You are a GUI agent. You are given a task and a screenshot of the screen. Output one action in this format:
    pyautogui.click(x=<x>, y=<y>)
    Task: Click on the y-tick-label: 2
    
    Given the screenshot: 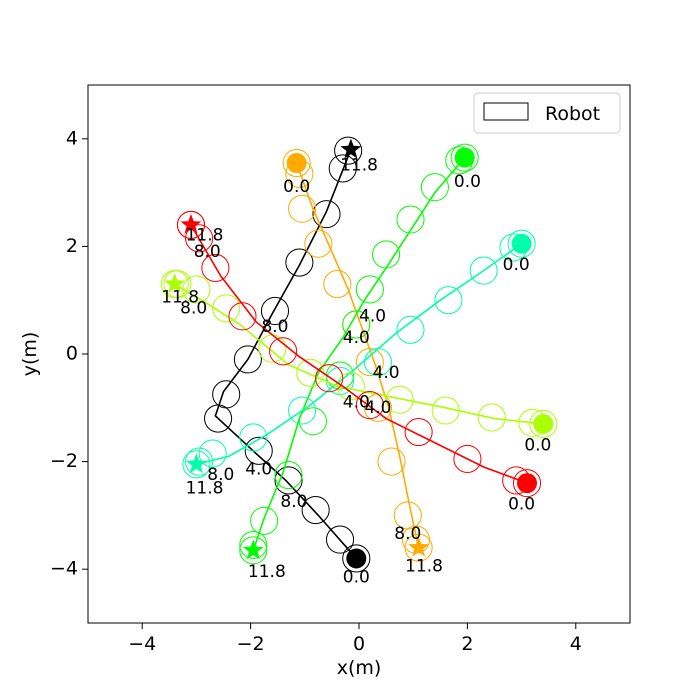 What is the action you would take?
    pyautogui.click(x=72, y=246)
    